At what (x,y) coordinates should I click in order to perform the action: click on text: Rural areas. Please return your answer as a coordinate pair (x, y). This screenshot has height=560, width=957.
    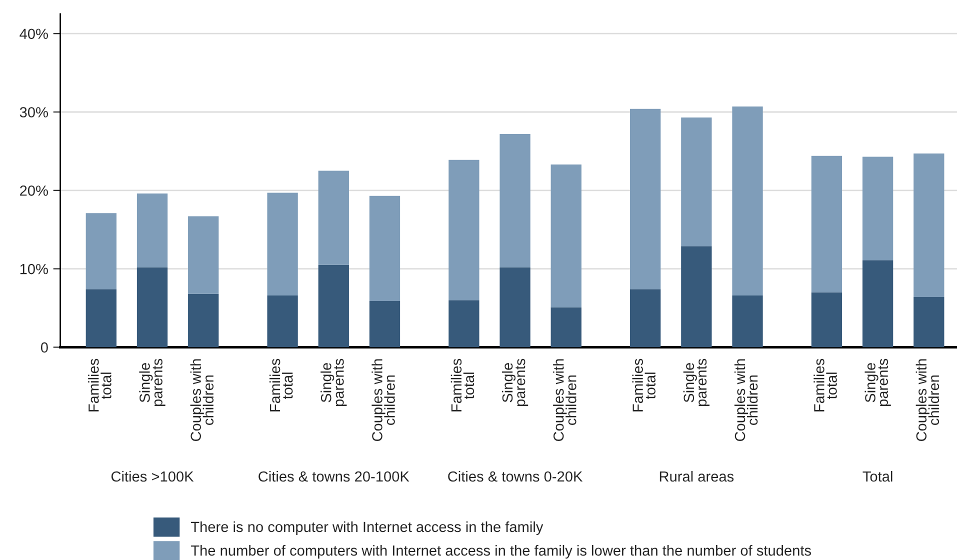
    Looking at the image, I should click on (697, 476).